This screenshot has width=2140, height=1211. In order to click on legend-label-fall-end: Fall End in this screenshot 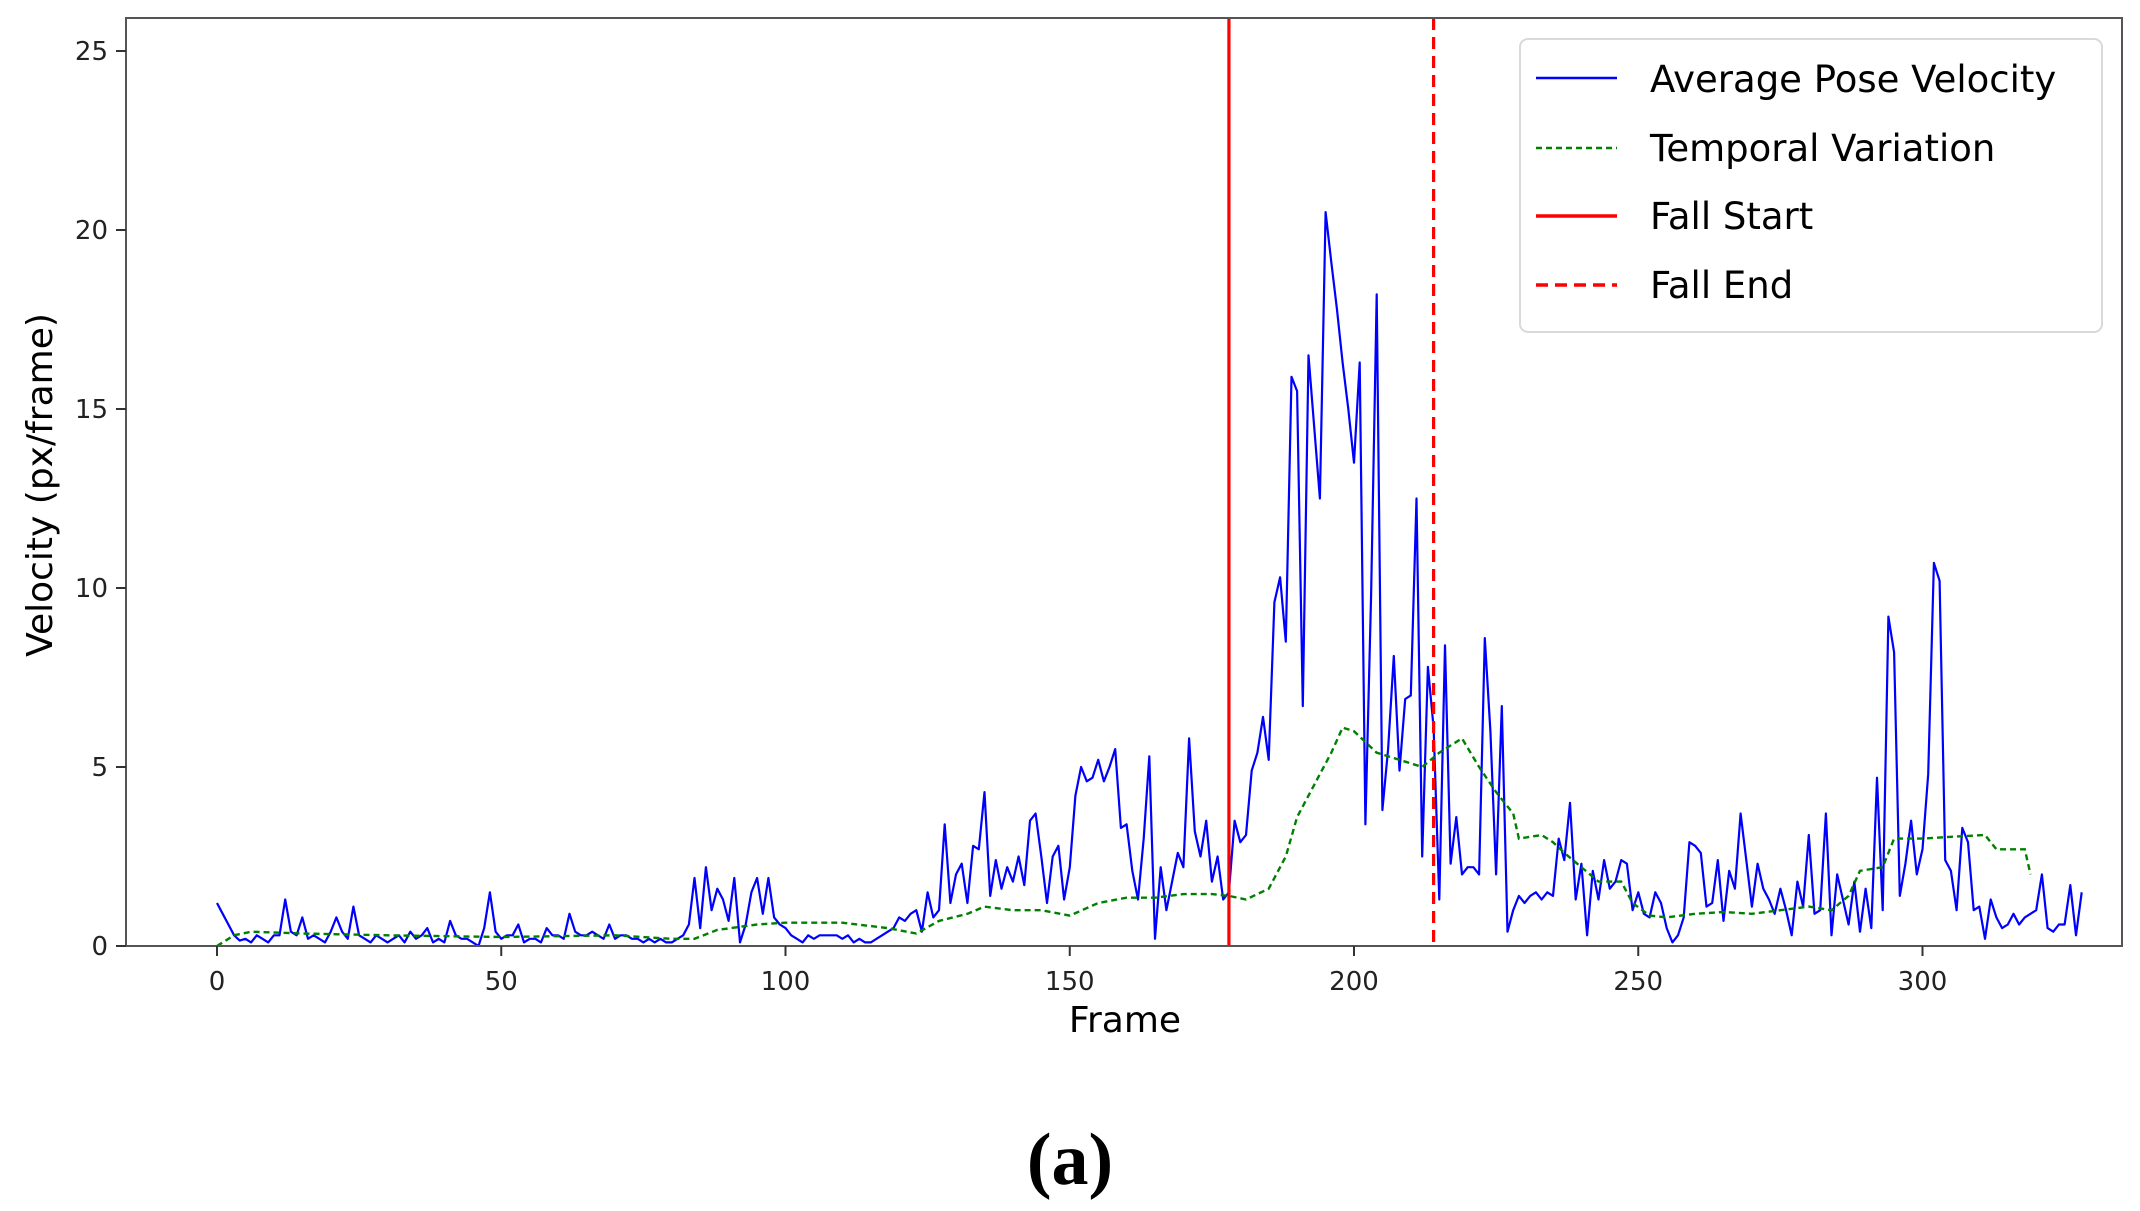, I will do `click(1721, 285)`.